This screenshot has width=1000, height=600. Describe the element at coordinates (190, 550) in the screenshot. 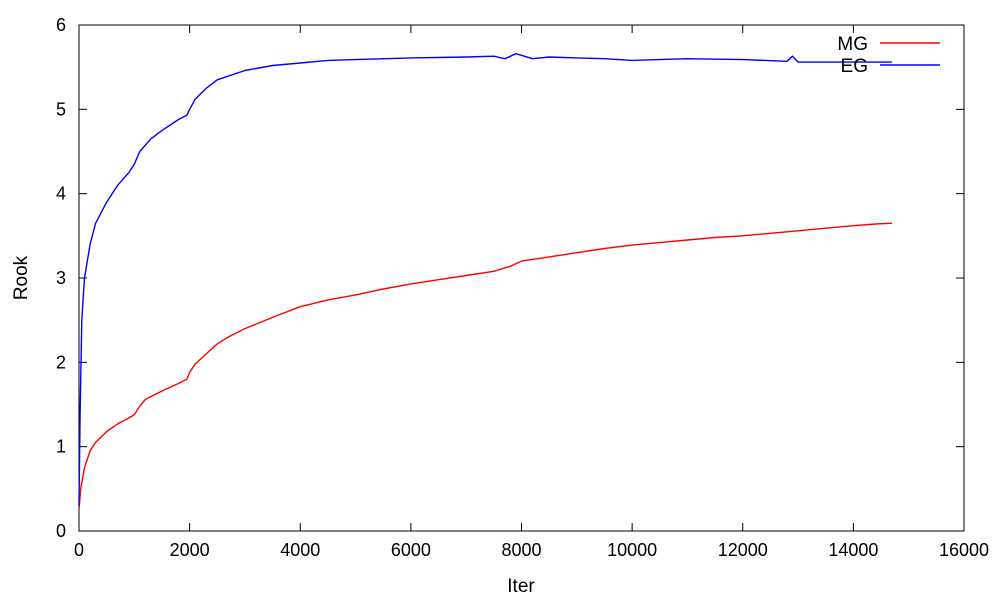

I see `x-tick-label: 2000` at that location.